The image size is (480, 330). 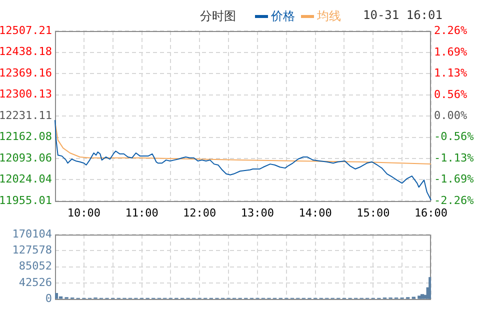 I want to click on y-tick-label: 12162.08, so click(x=26, y=137).